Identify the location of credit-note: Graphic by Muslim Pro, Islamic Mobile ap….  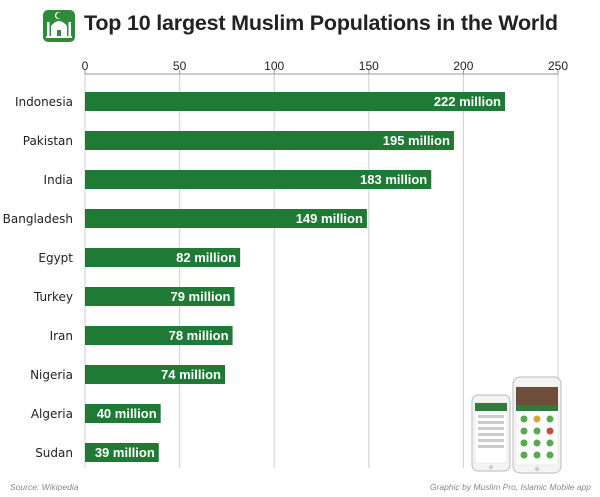
(510, 487).